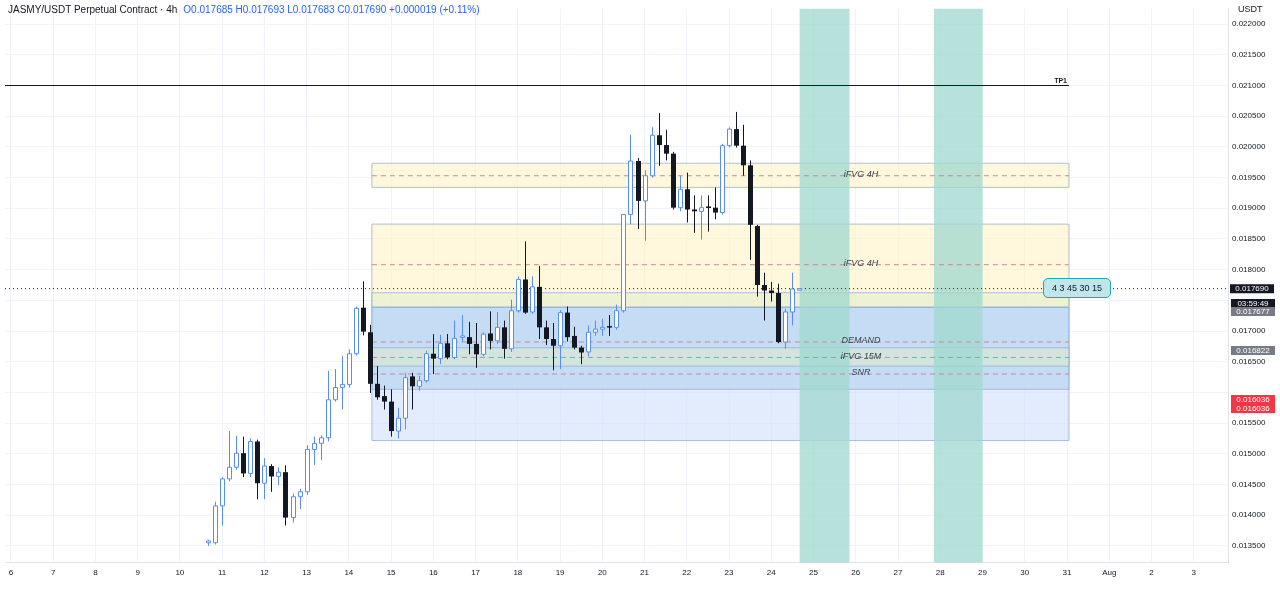  Describe the element at coordinates (138, 573) in the screenshot. I see `x-tick-label: 9` at that location.